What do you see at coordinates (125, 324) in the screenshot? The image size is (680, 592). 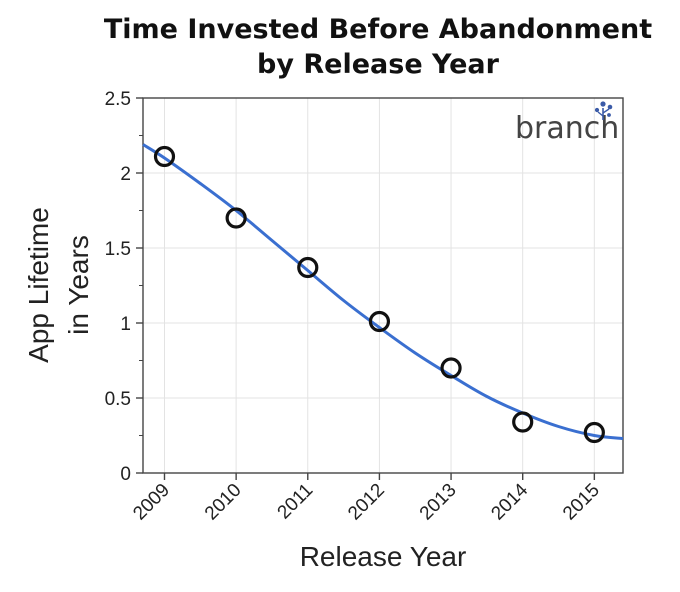 I see `y-tick-label: 1` at bounding box center [125, 324].